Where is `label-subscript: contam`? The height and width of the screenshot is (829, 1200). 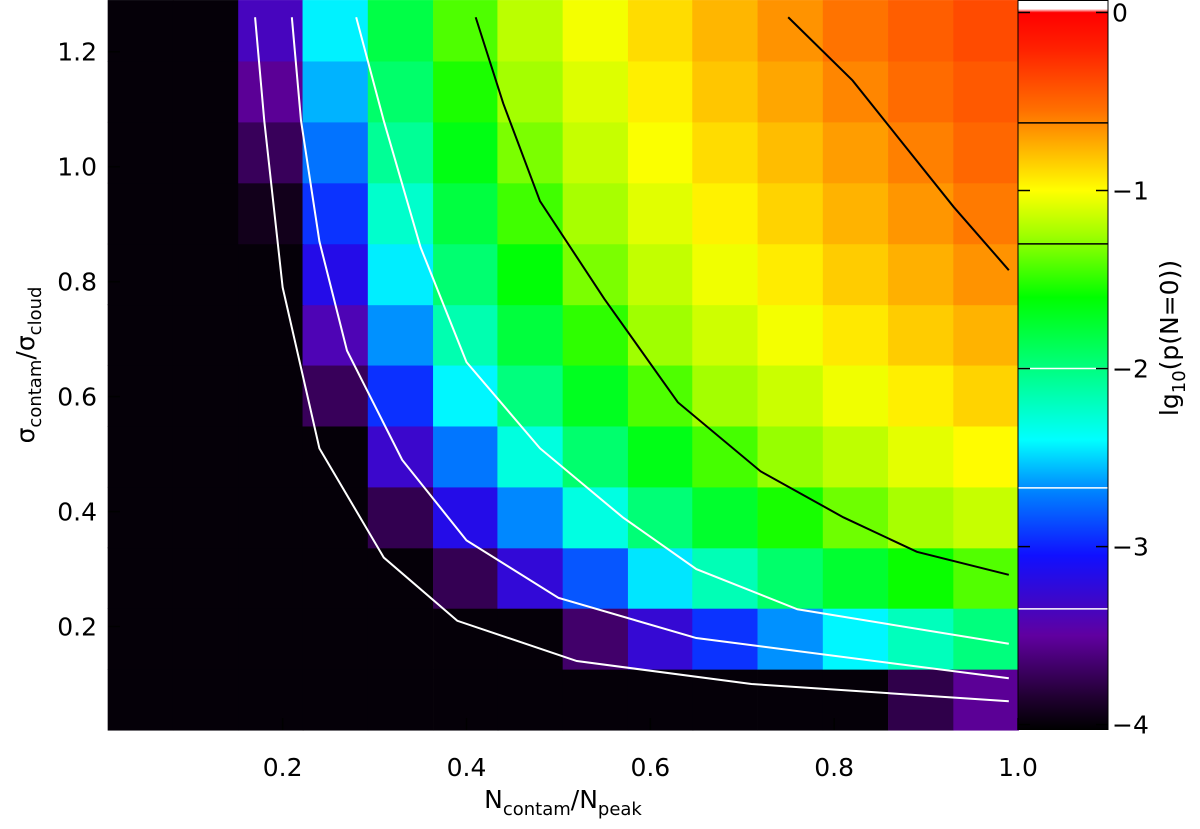 label-subscript: contam is located at coordinates (537, 809).